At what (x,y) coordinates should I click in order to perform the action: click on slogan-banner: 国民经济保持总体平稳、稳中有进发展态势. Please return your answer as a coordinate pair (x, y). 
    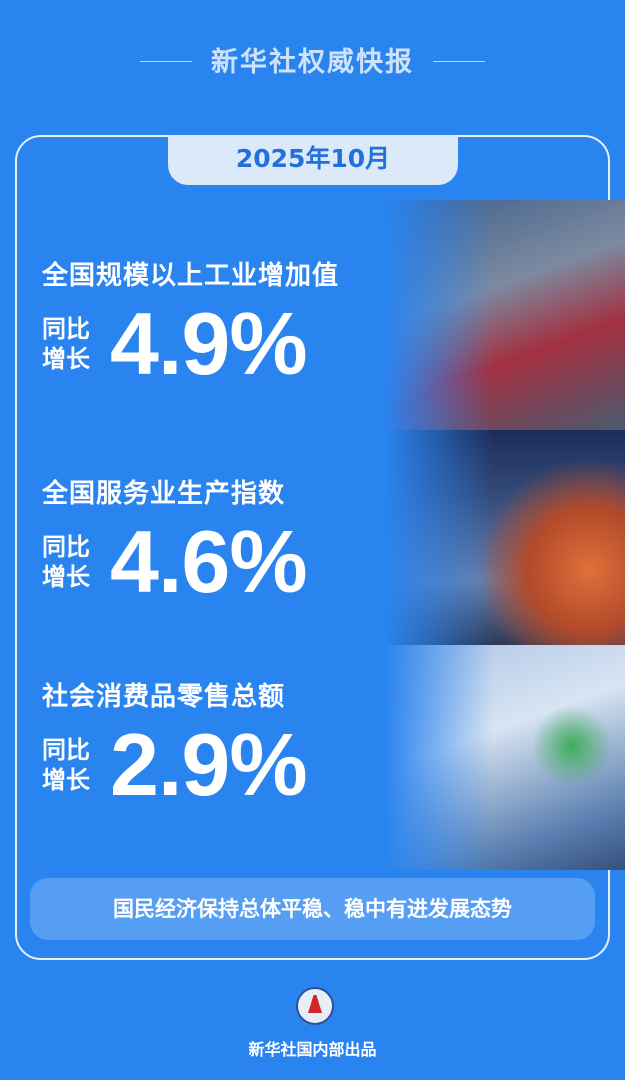
    Looking at the image, I should click on (312, 909).